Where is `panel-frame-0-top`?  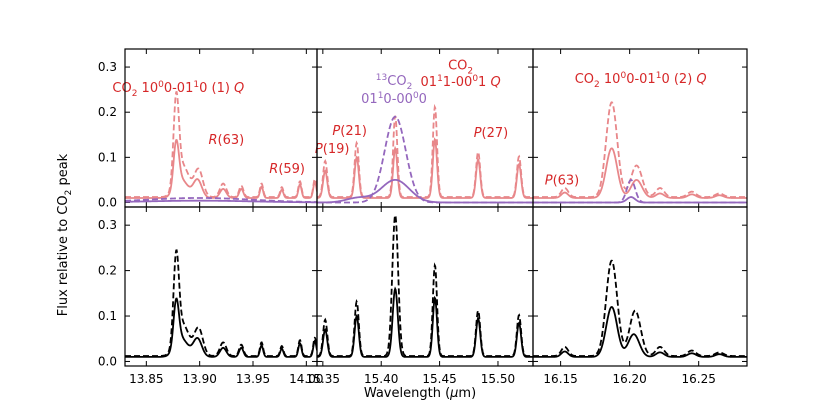
panel-frame-0-top is located at coordinates (221, 128).